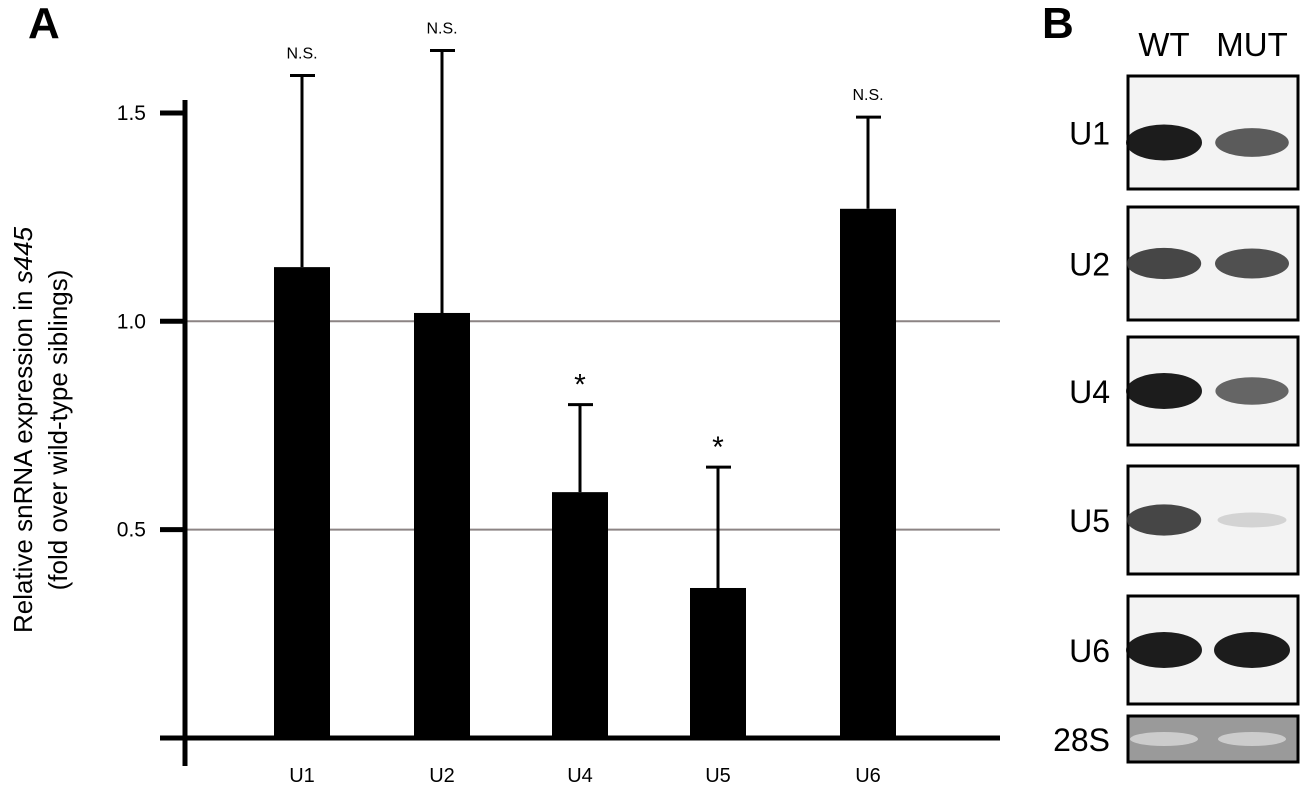 The width and height of the screenshot is (1304, 794). Describe the element at coordinates (302, 502) in the screenshot. I see `bar-U1` at that location.